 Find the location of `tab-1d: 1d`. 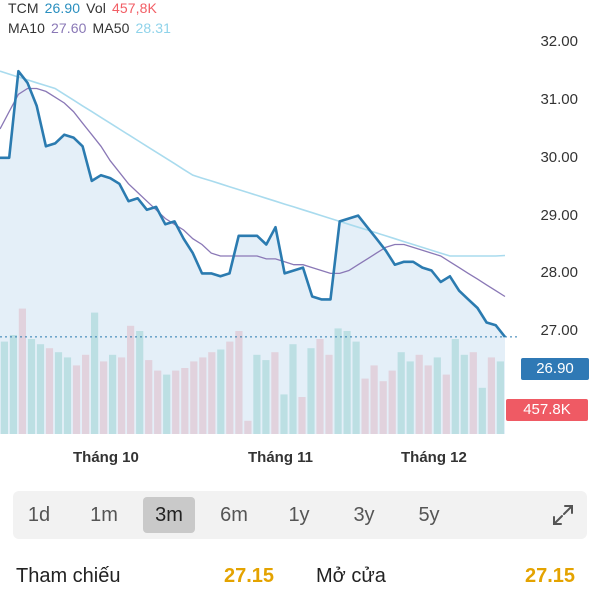

tab-1d: 1d is located at coordinates (39, 515).